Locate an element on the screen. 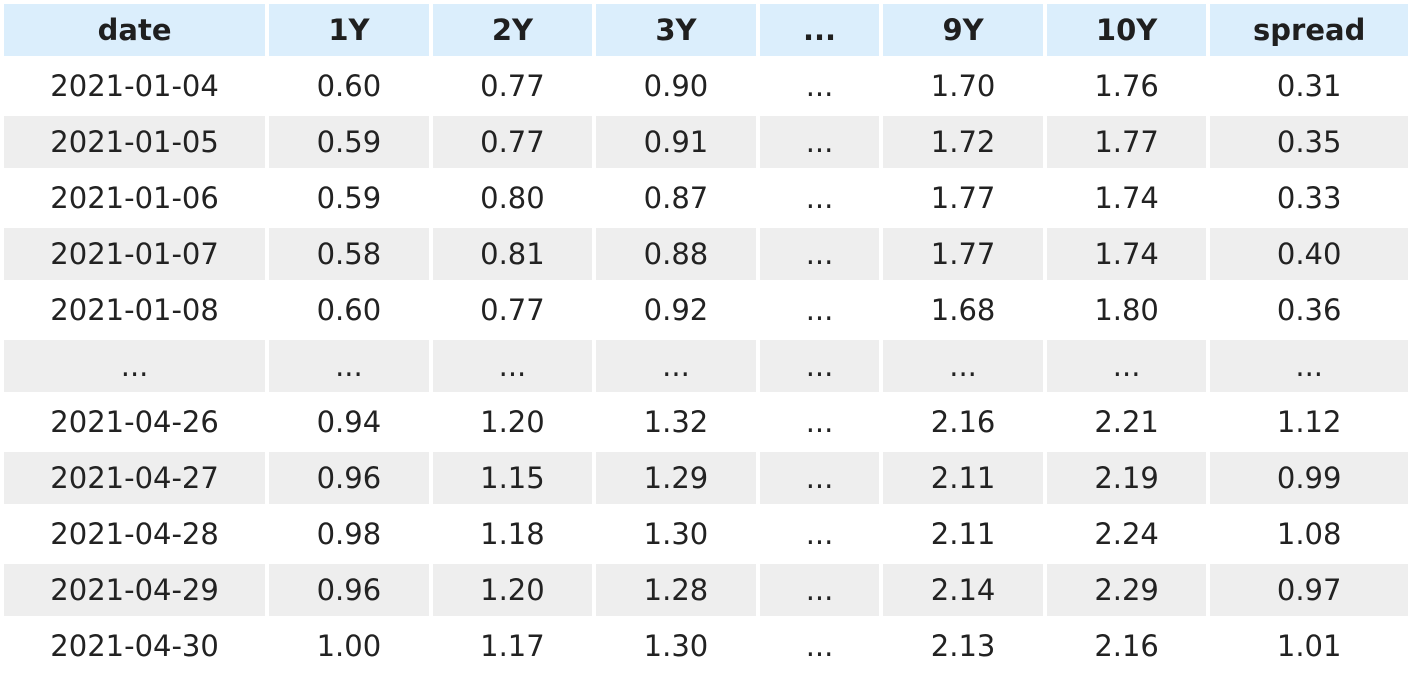 Image resolution: width=1412 pixels, height=682 pixels. cell-1y: 1.00 is located at coordinates (349, 646).